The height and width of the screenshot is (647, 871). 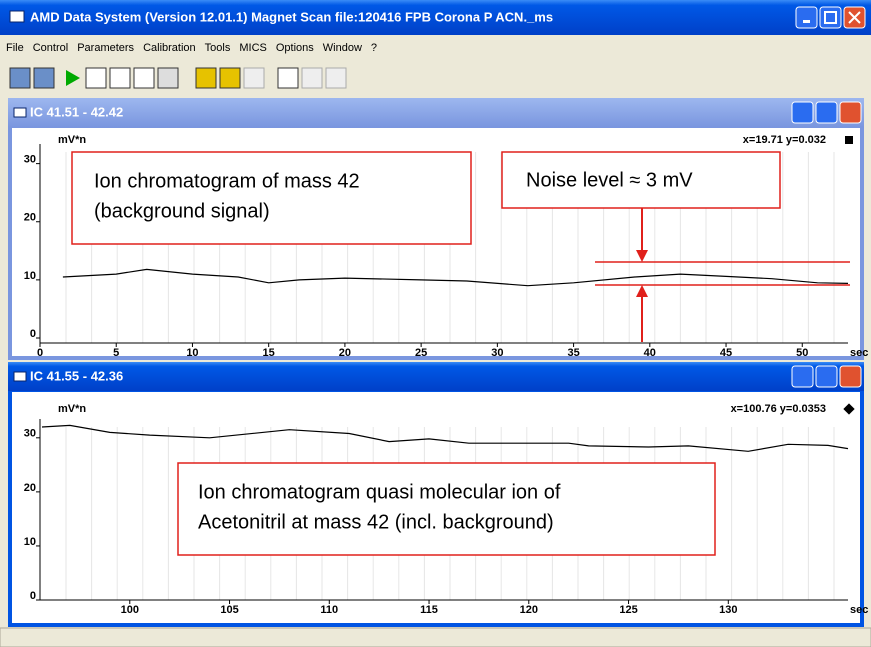 What do you see at coordinates (342, 48) in the screenshot?
I see `menu-item: Window` at bounding box center [342, 48].